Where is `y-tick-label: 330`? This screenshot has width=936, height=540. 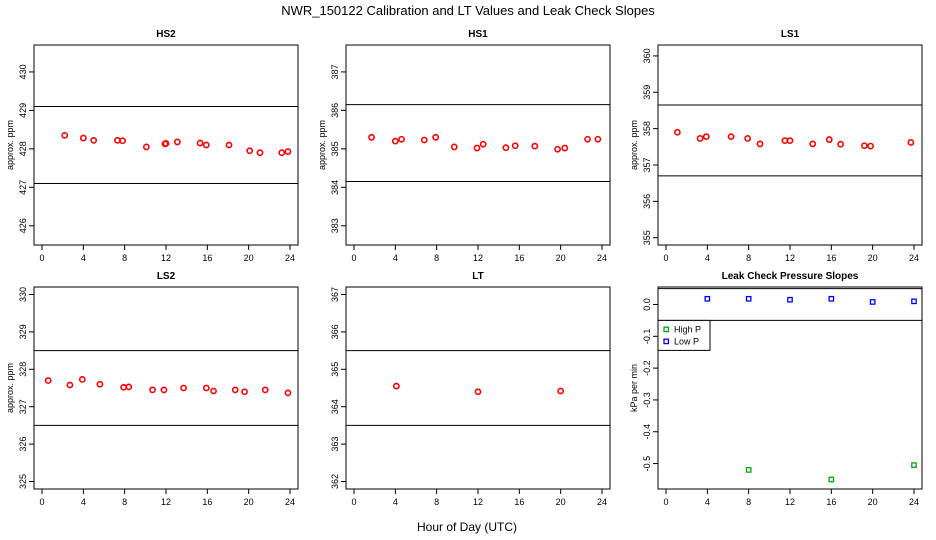
y-tick-label: 330 is located at coordinates (23, 294).